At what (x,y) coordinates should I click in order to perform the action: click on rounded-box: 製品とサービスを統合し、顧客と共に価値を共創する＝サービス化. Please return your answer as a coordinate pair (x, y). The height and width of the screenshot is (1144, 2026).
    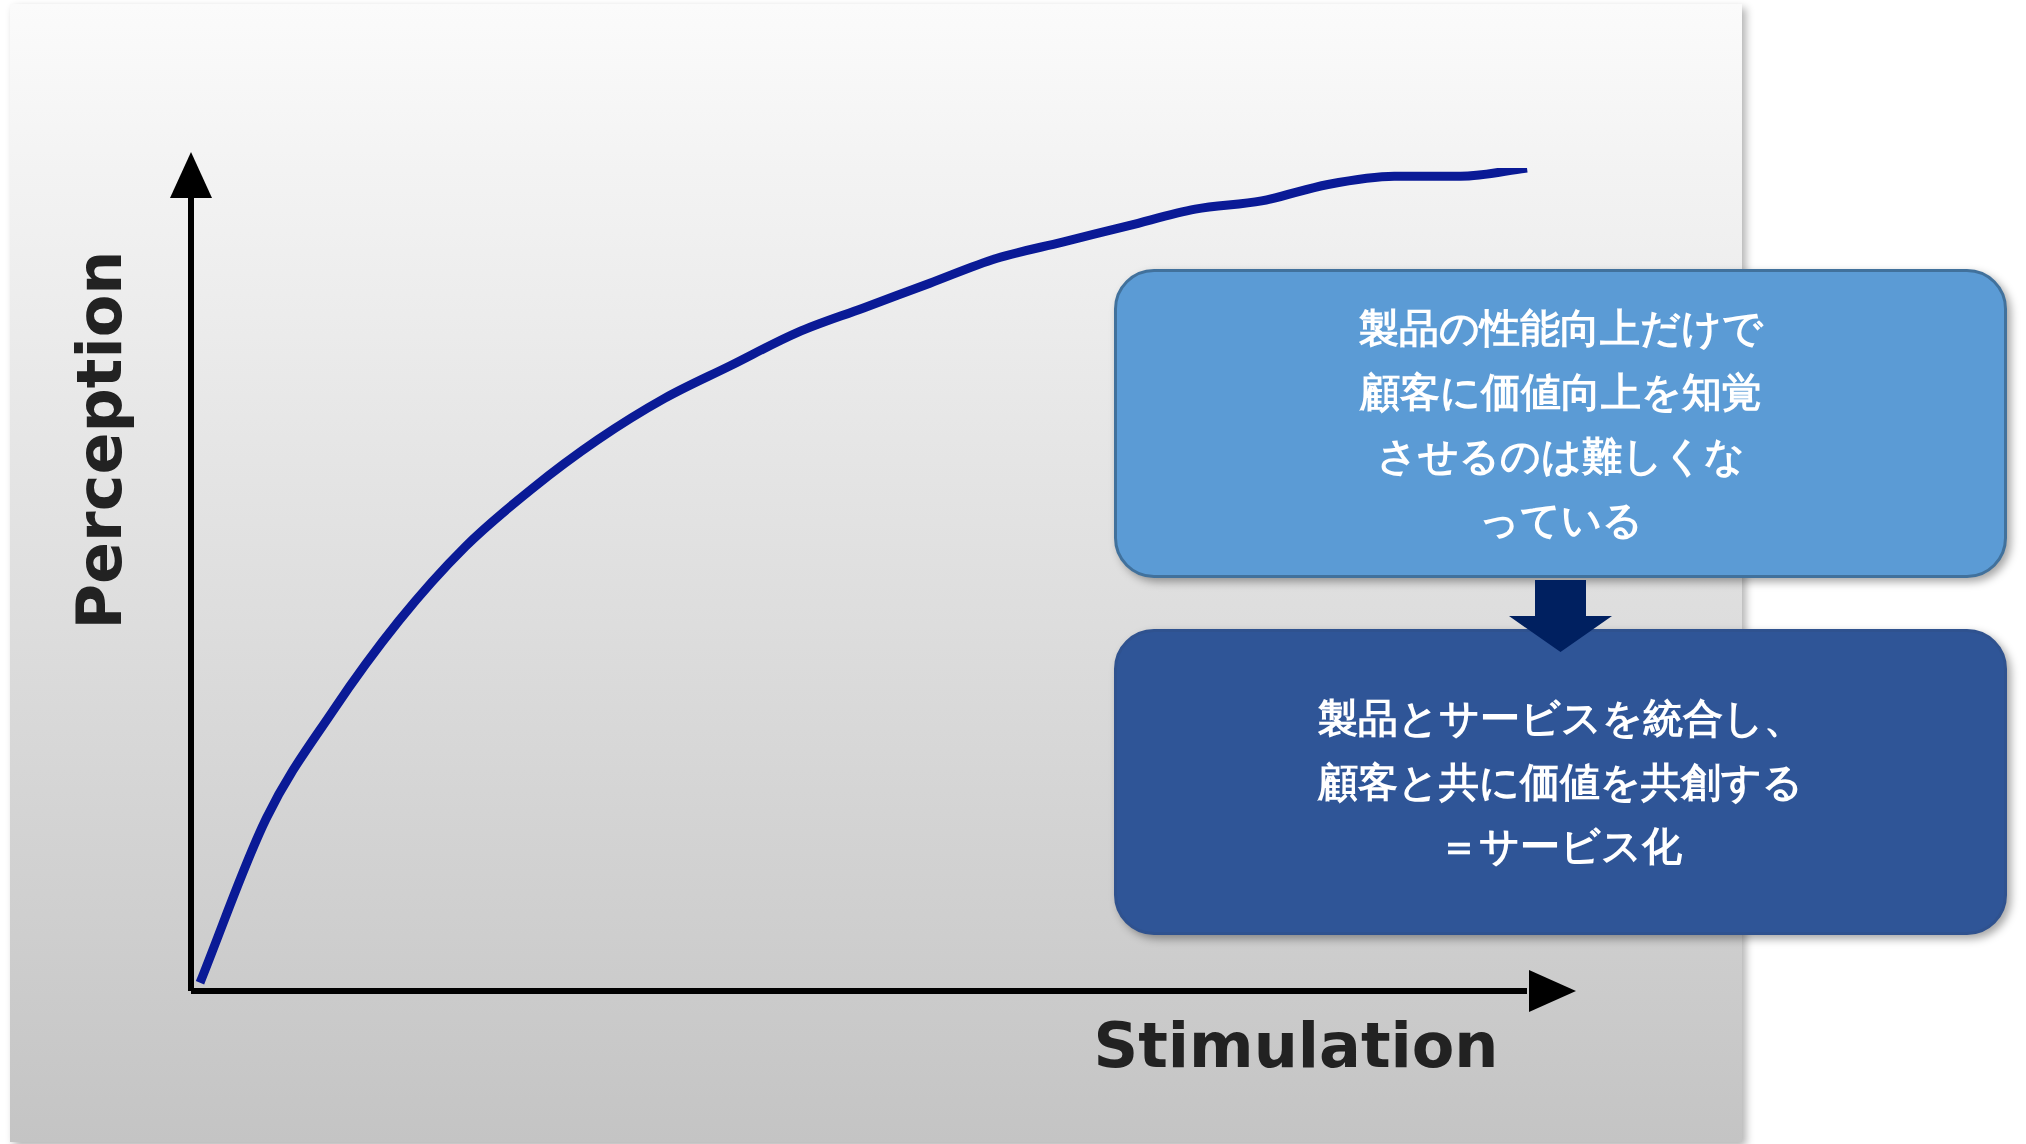
    Looking at the image, I should click on (1560, 782).